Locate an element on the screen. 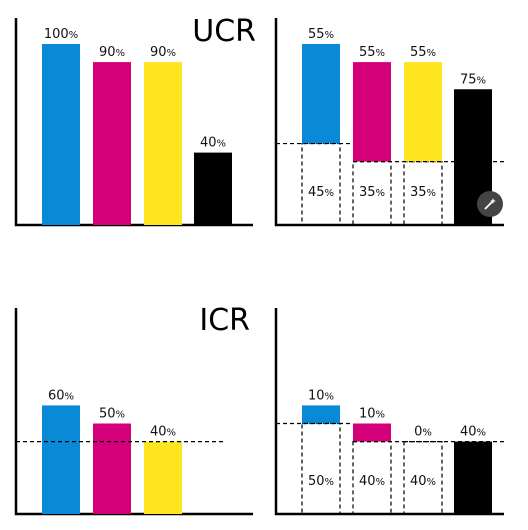 Image resolution: width=528 pixels, height=530 pixels. removed-label-c: 45% is located at coordinates (321, 192).